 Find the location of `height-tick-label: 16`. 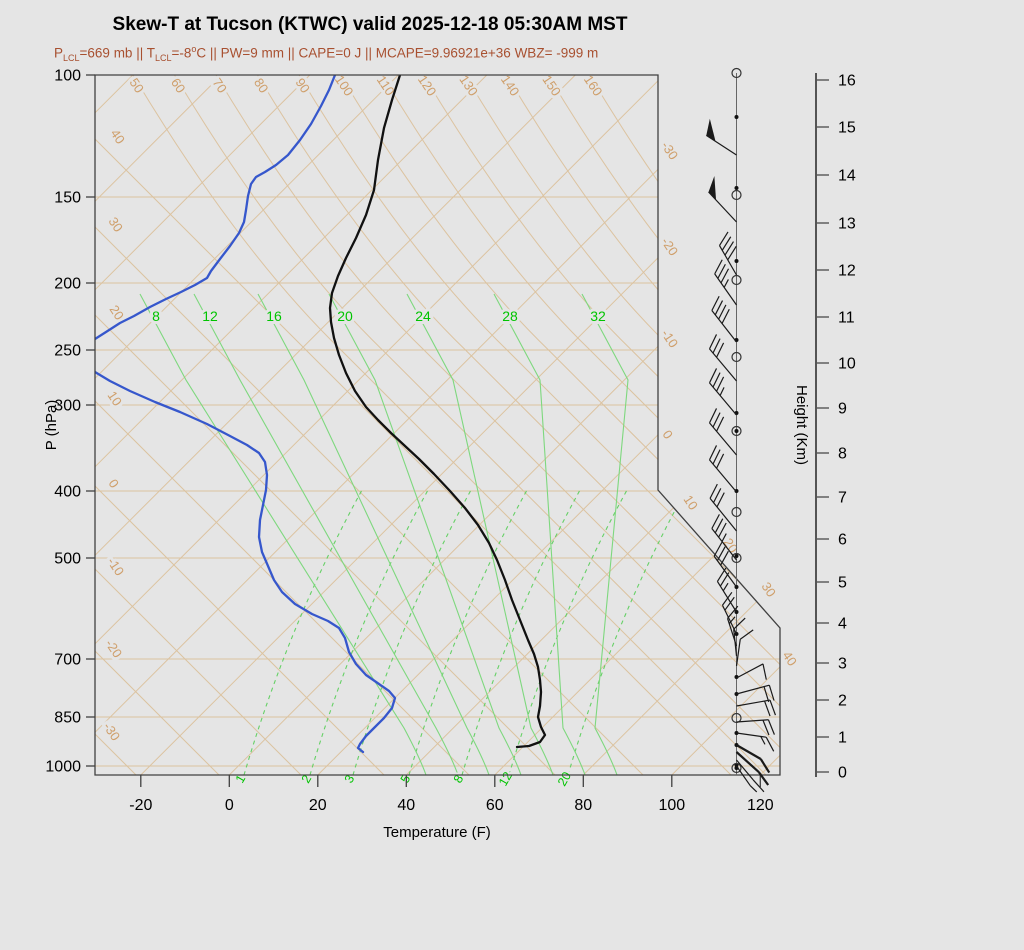

height-tick-label: 16 is located at coordinates (847, 81).